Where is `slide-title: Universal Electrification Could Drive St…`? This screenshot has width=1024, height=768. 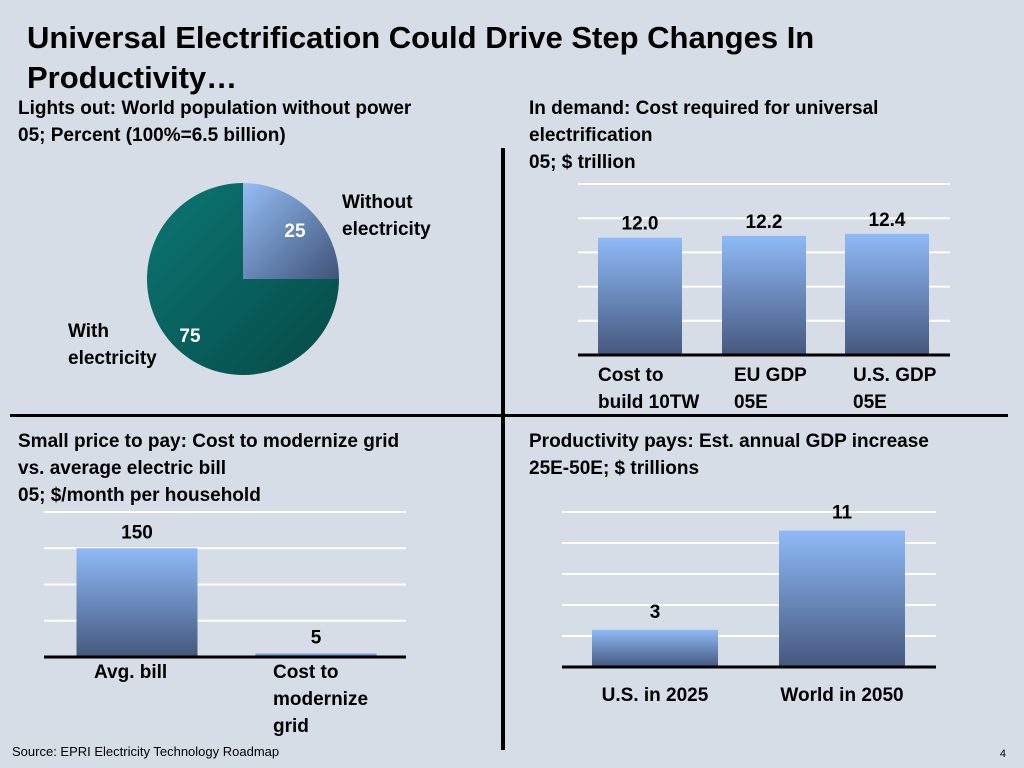
slide-title: Universal Electrification Could Drive St… is located at coordinates (421, 57).